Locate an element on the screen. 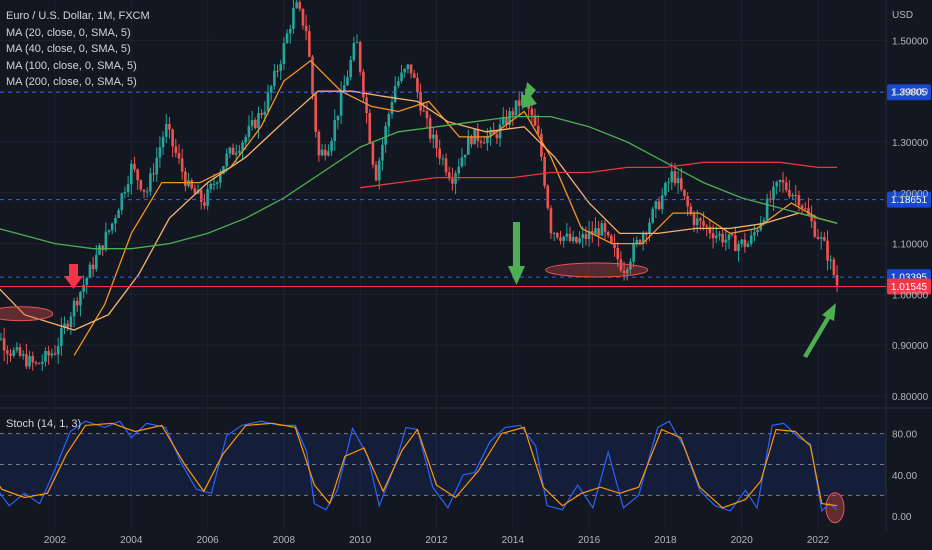 This screenshot has width=932, height=550. x-tick-label: 2020 is located at coordinates (742, 540).